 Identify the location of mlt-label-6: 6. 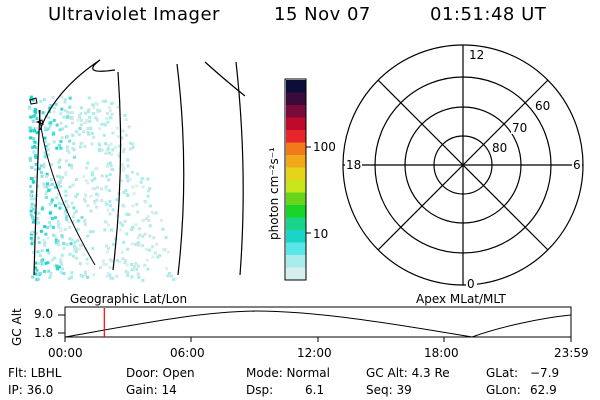
(577, 165).